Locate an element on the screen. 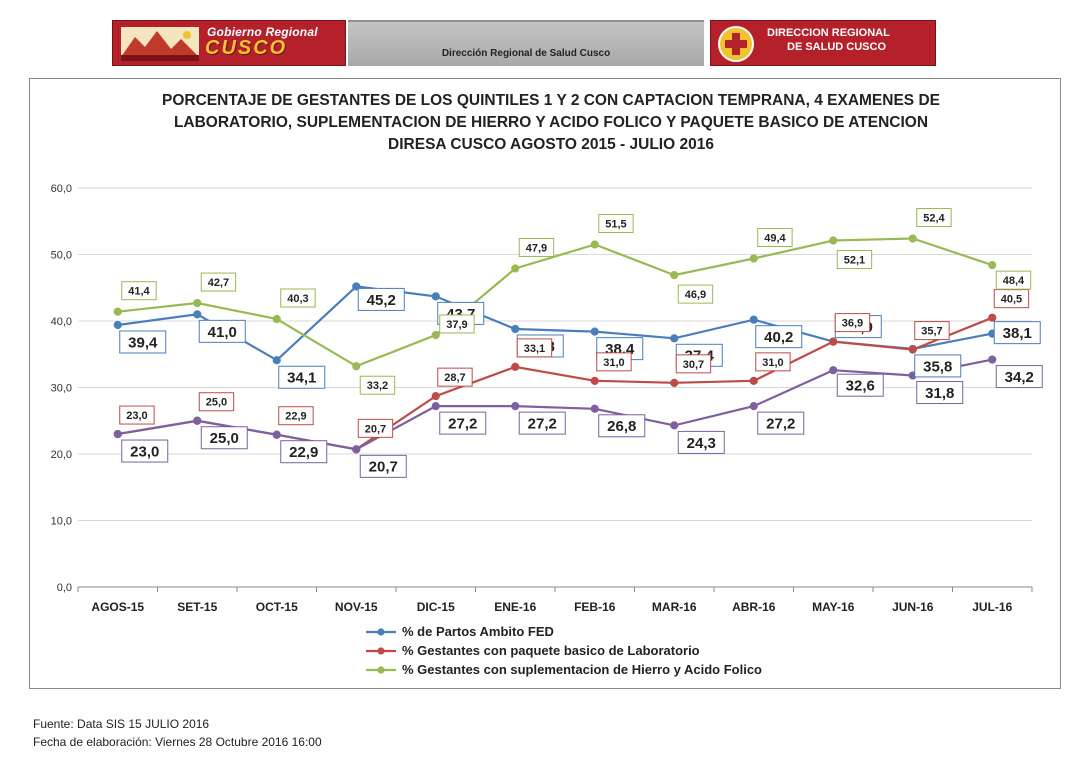 The image size is (1088, 759). data-label: 20,7 is located at coordinates (375, 429).